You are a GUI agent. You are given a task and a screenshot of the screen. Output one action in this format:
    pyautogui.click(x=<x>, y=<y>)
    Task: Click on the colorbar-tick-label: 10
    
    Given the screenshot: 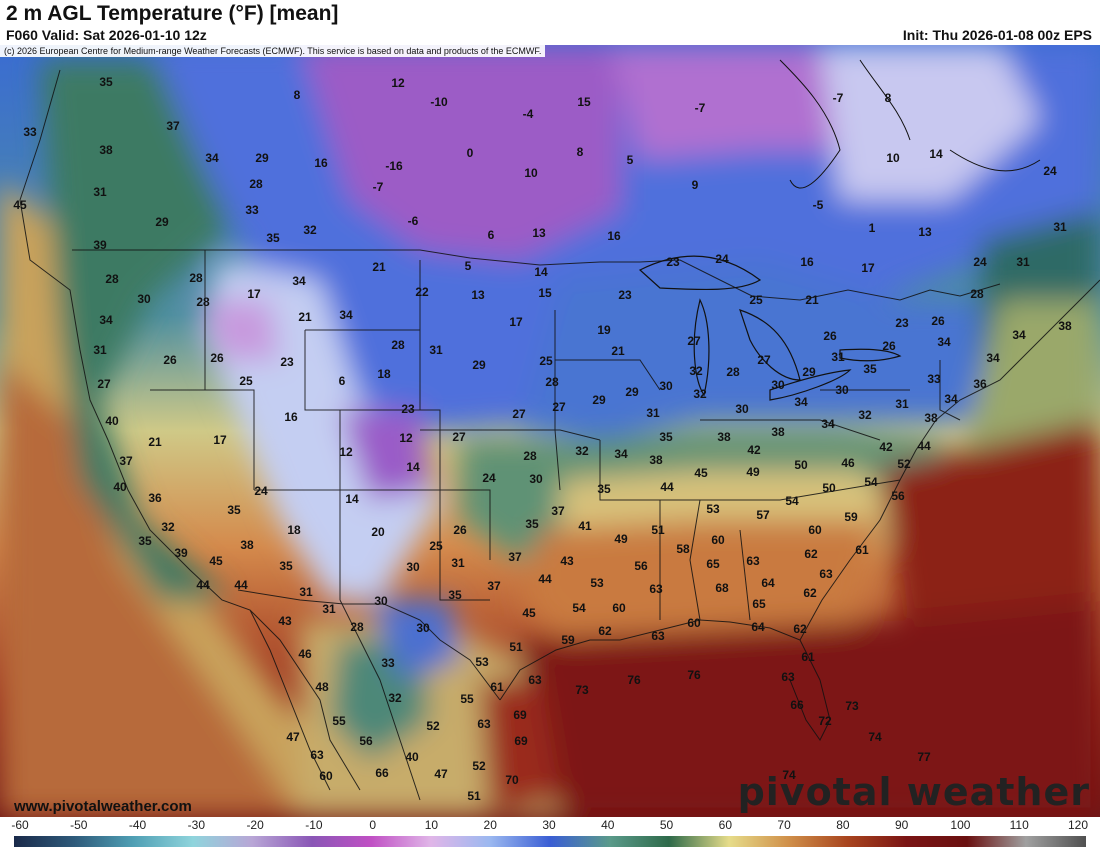 What is the action you would take?
    pyautogui.click(x=431, y=825)
    